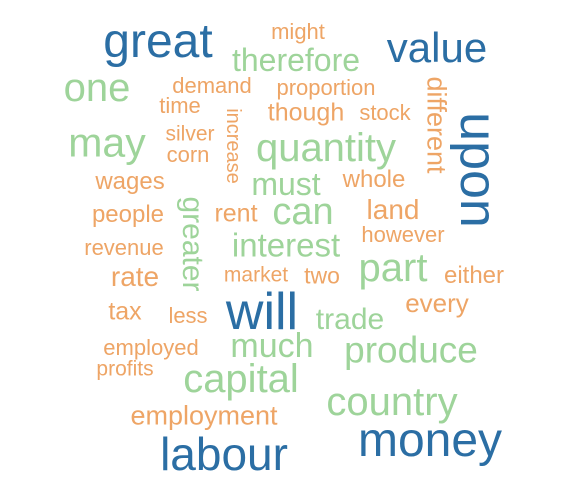 Image resolution: width=573 pixels, height=494 pixels. I want to click on word-capital: capital, so click(241, 379).